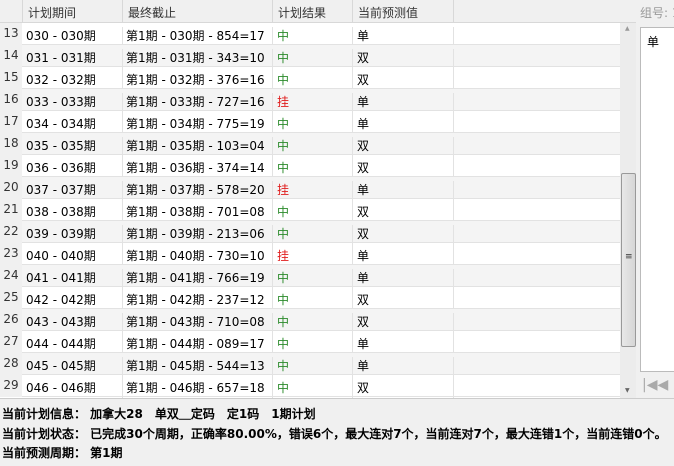  I want to click on cell-end: 第1期 - 034期 - 775=19, so click(195, 124).